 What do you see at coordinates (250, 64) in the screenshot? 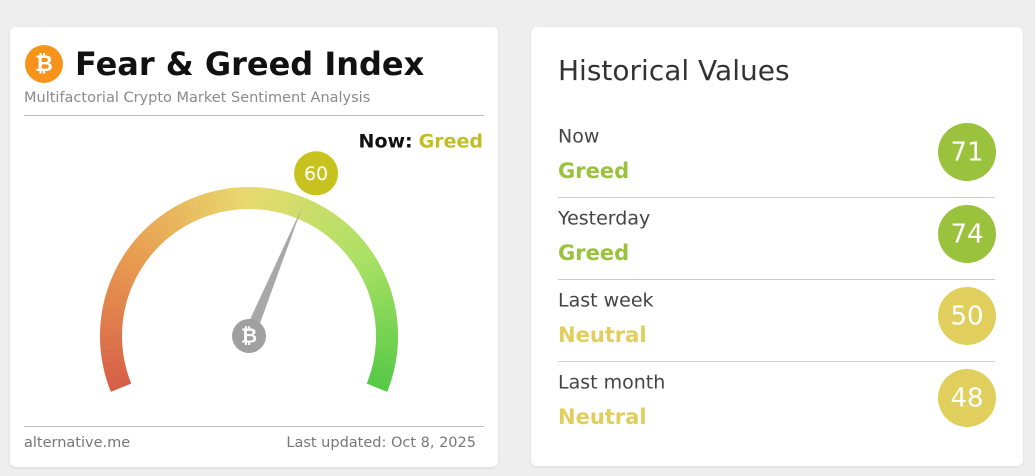
I see `title: Fear & Greed Index` at bounding box center [250, 64].